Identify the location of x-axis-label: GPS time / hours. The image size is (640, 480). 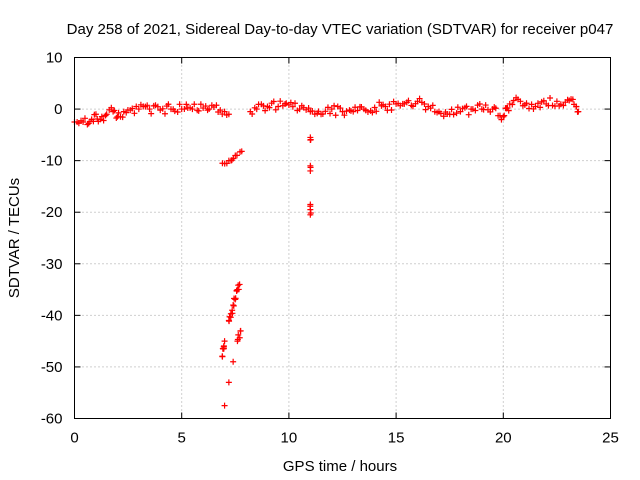
(340, 466).